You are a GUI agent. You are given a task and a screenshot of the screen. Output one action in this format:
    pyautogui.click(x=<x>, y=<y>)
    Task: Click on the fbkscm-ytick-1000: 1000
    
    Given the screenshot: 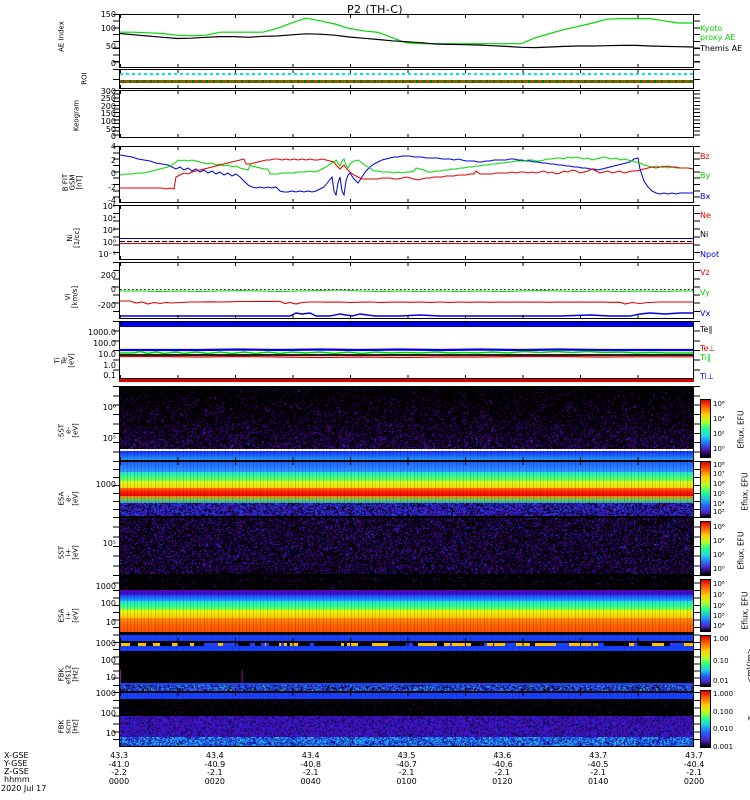 What is the action you would take?
    pyautogui.click(x=105, y=693)
    